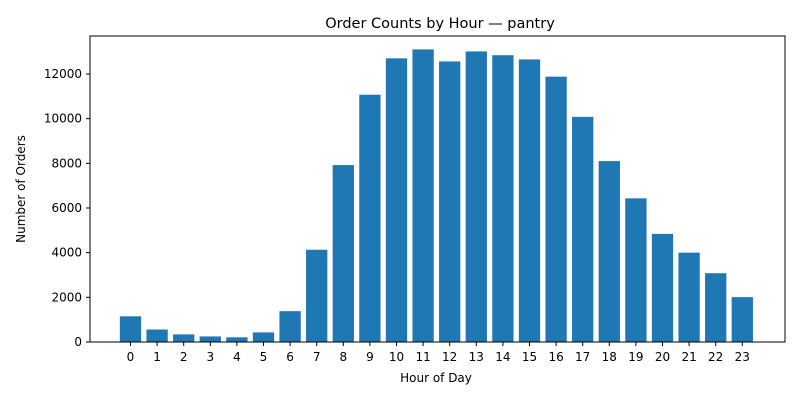 The height and width of the screenshot is (400, 800). I want to click on x-tick-label: 19, so click(635, 357).